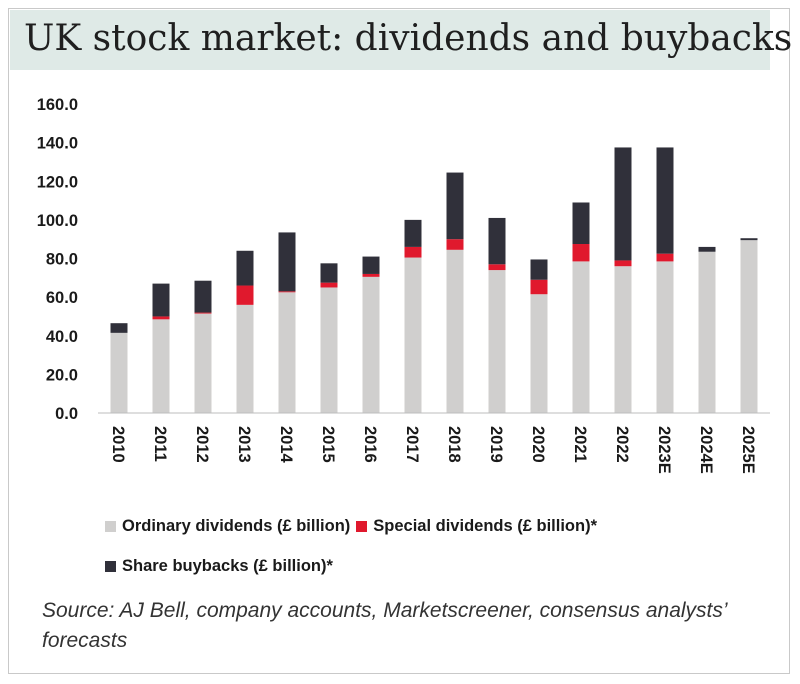 The width and height of the screenshot is (800, 684). Describe the element at coordinates (244, 444) in the screenshot. I see `x-tick-label: 2013` at that location.